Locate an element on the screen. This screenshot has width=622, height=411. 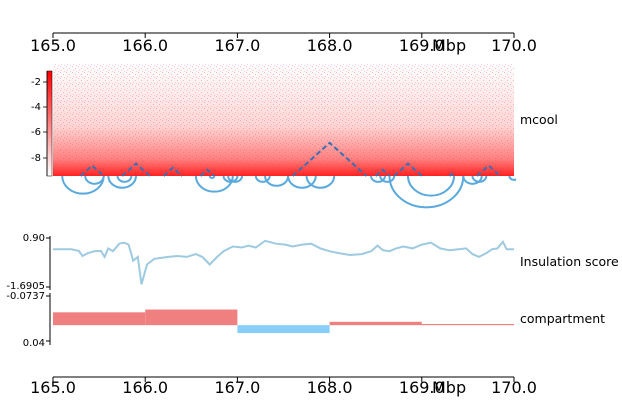
bottom-x-axis: 165.0 166.0 167.0 168.0 169.0 170.0 Mbp is located at coordinates (283, 386).